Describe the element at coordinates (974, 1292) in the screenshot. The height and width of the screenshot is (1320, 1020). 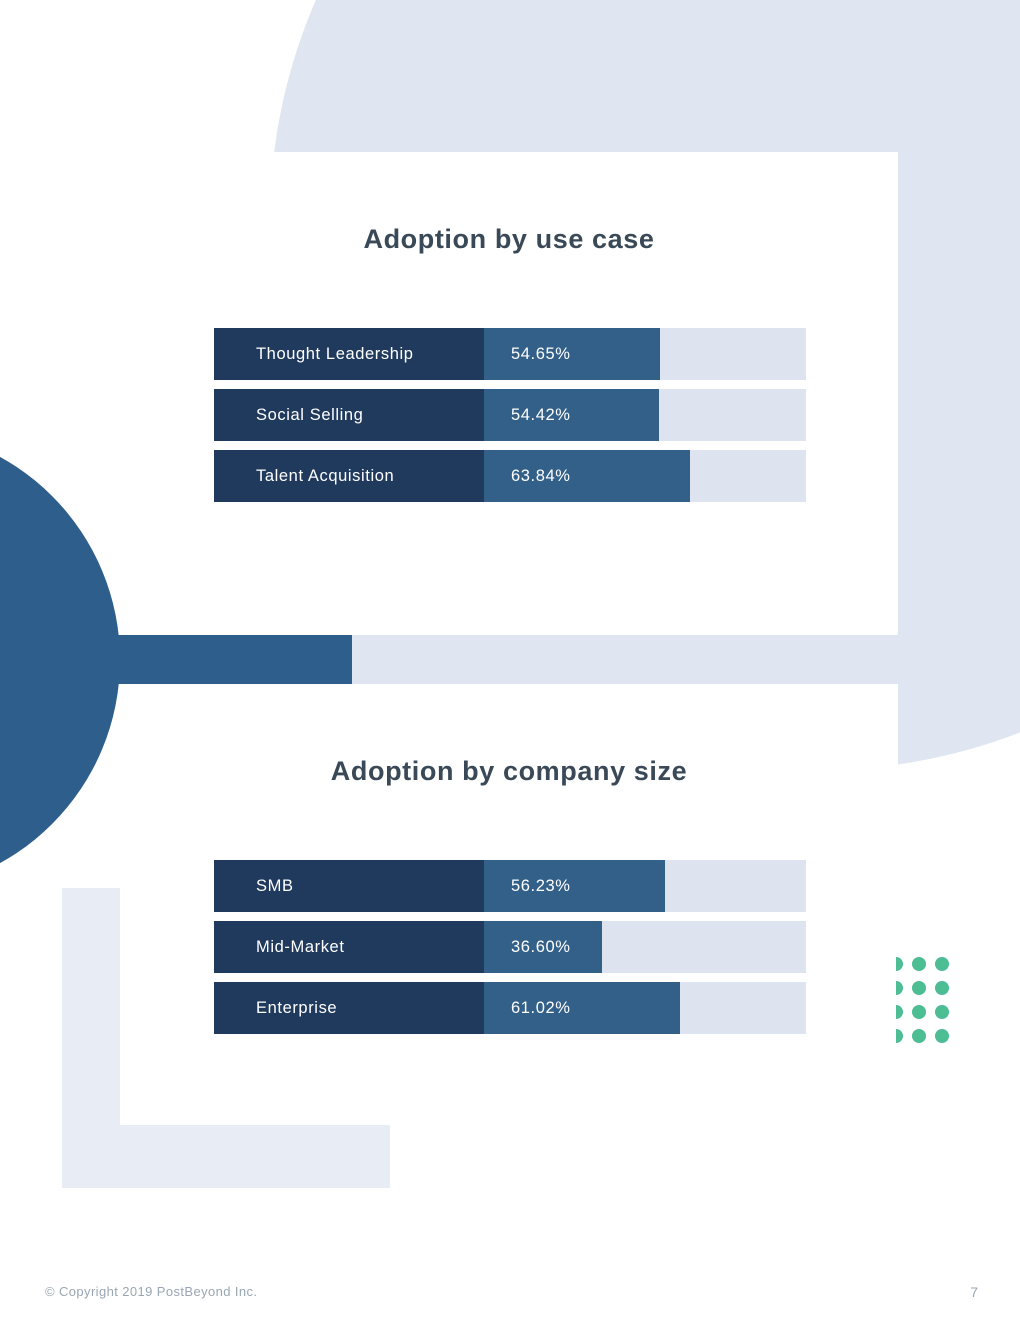
I see `footer-page-number: 7` at that location.